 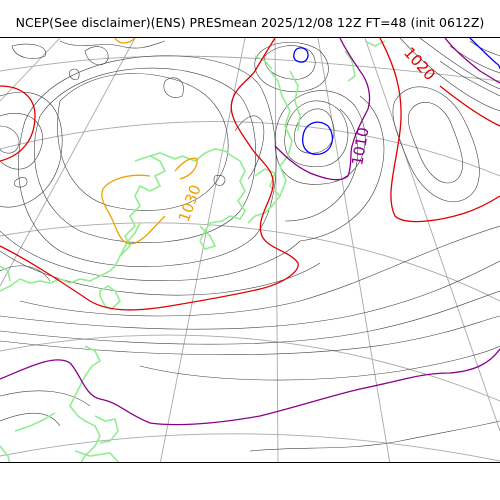 I want to click on contour-label-1020: 1020, so click(x=419, y=64).